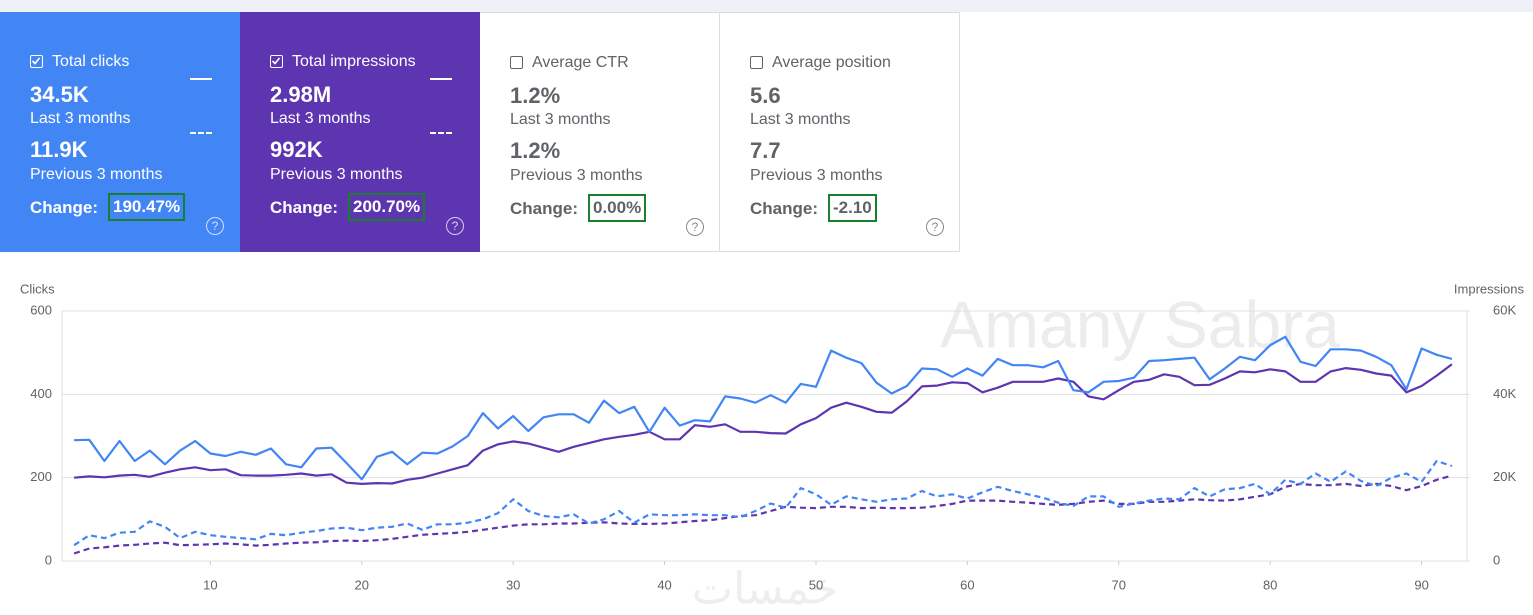 Image resolution: width=1533 pixels, height=615 pixels. Describe the element at coordinates (852, 208) in the screenshot. I see `change-value: -2.10` at that location.